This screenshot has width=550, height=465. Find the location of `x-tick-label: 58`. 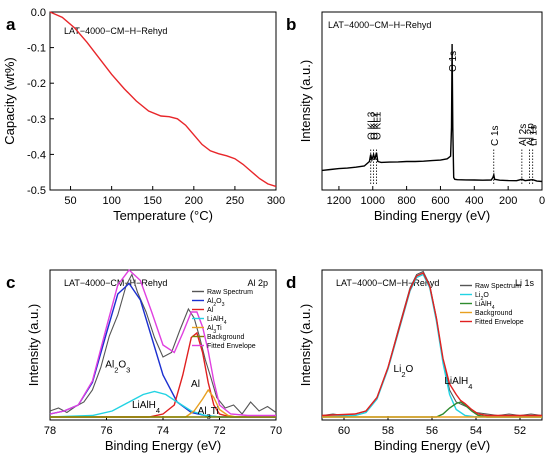

x-tick-label: 58 is located at coordinates (388, 431).